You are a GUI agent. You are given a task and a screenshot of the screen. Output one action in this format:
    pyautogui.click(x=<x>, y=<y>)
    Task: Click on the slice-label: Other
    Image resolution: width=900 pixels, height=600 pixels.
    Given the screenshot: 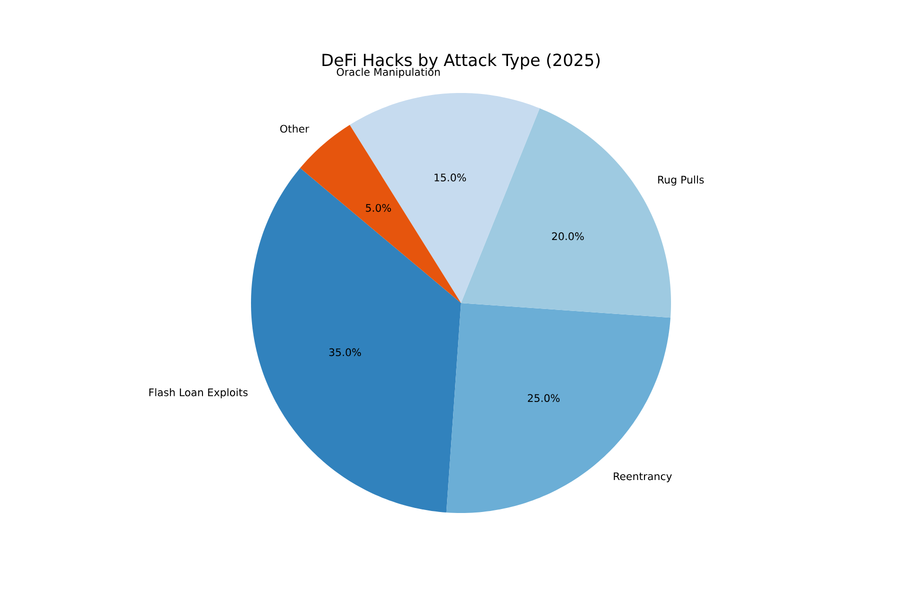 What is the action you would take?
    pyautogui.click(x=295, y=128)
    